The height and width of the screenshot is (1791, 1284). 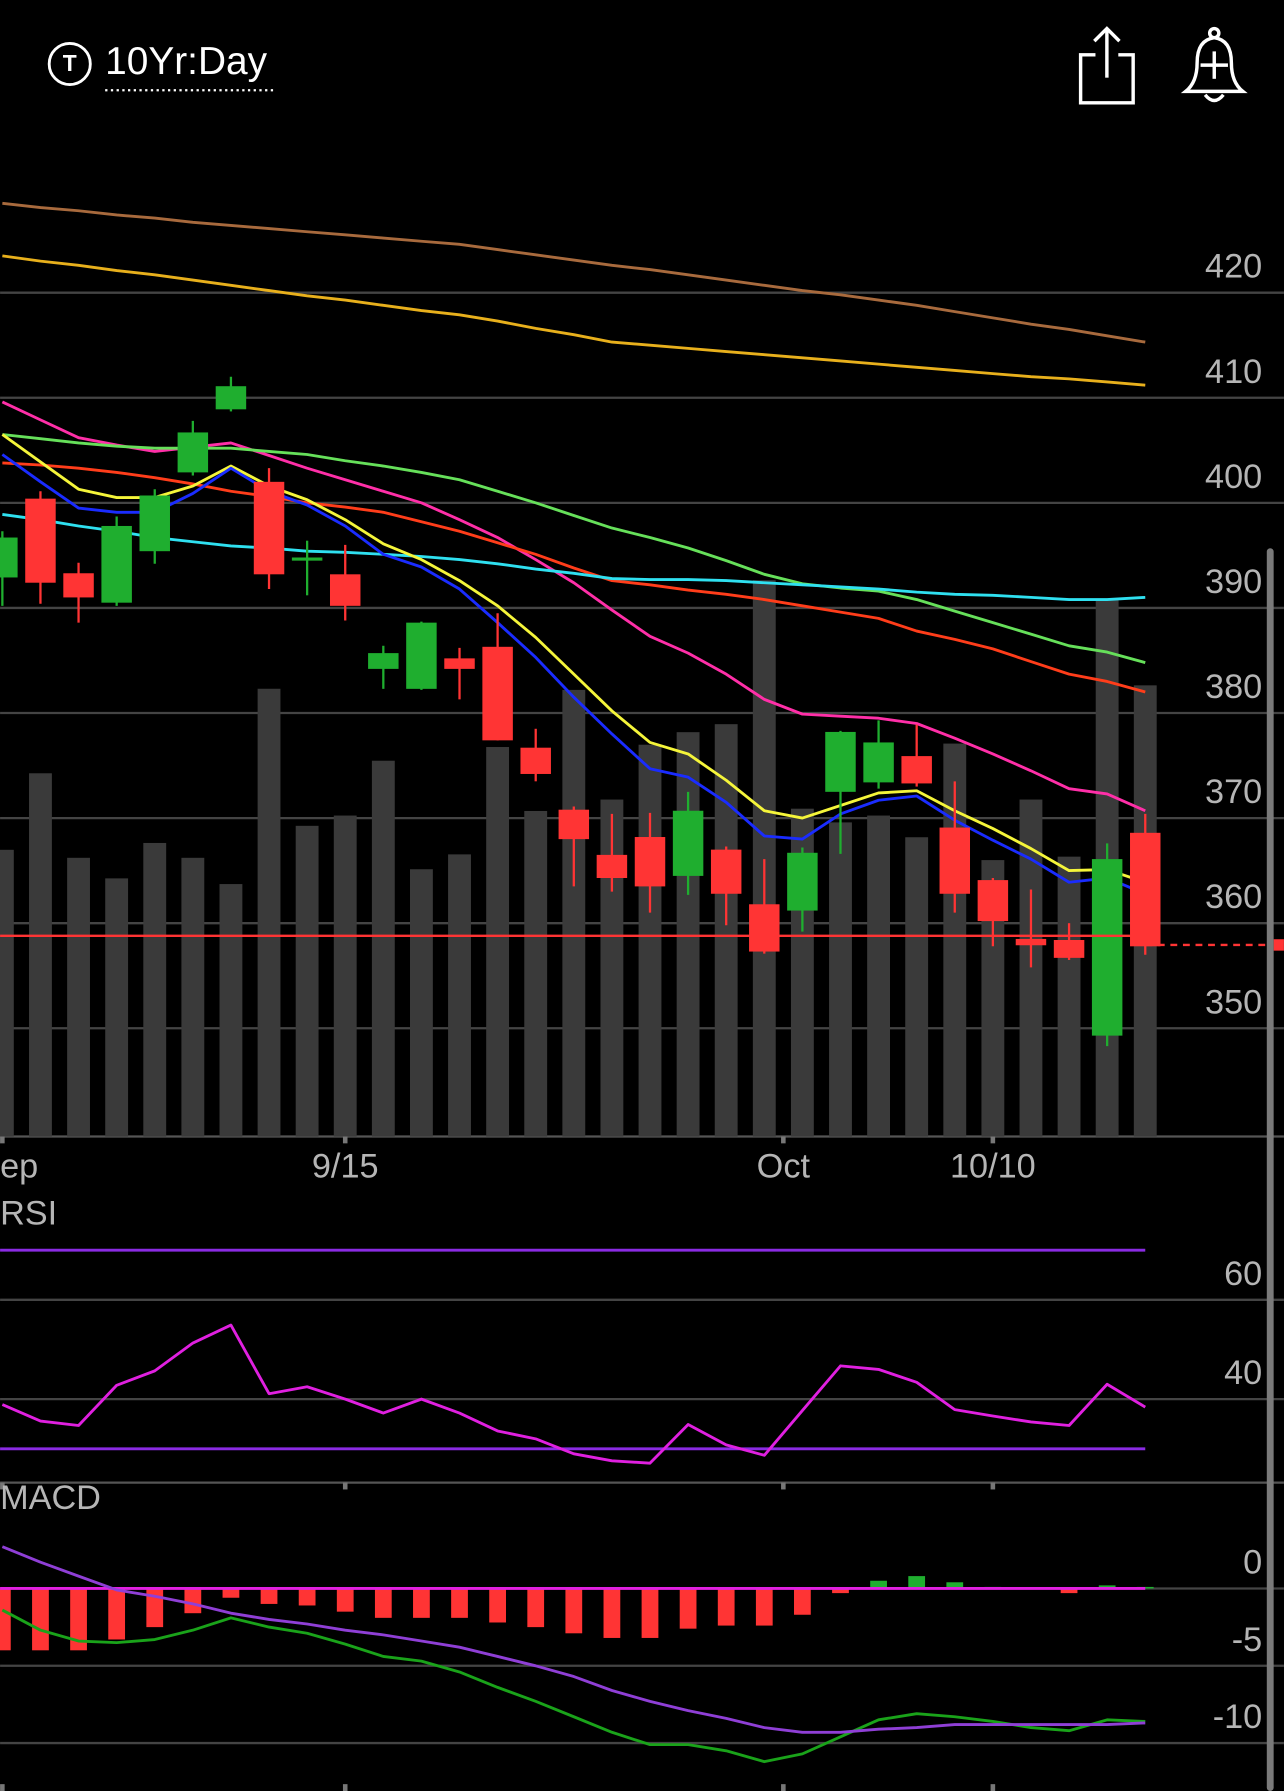 What do you see at coordinates (784, 1167) in the screenshot?
I see `x-tick-label: Oct` at bounding box center [784, 1167].